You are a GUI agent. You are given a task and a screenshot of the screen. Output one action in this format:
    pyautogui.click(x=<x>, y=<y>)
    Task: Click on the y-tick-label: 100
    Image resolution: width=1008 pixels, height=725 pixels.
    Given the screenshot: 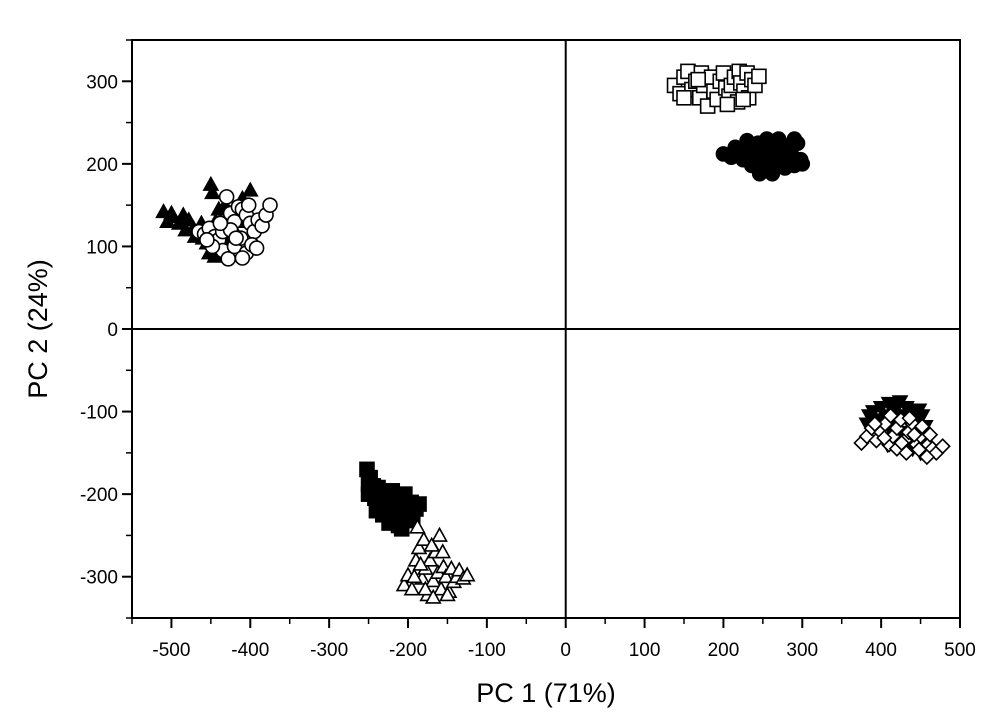 What is the action you would take?
    pyautogui.click(x=102, y=247)
    